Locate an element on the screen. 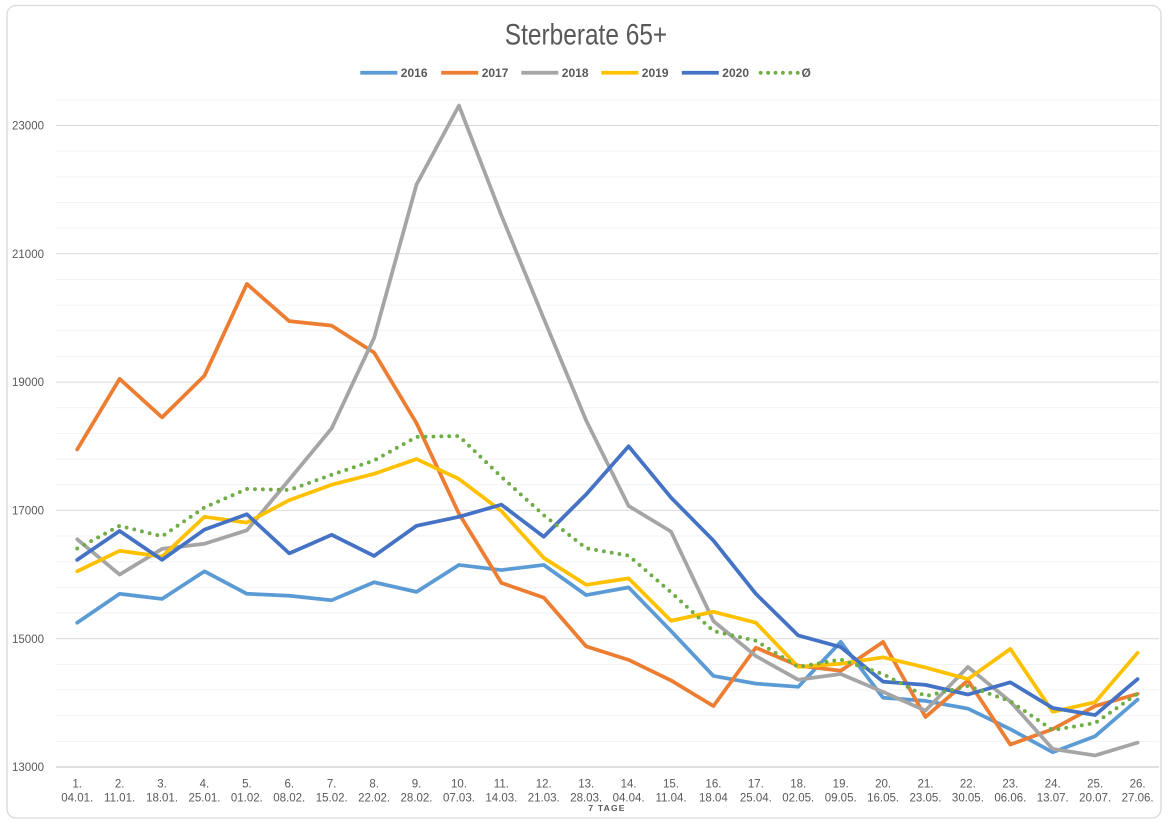 The width and height of the screenshot is (1169, 826). svg-text: 23.05. is located at coordinates (926, 799).